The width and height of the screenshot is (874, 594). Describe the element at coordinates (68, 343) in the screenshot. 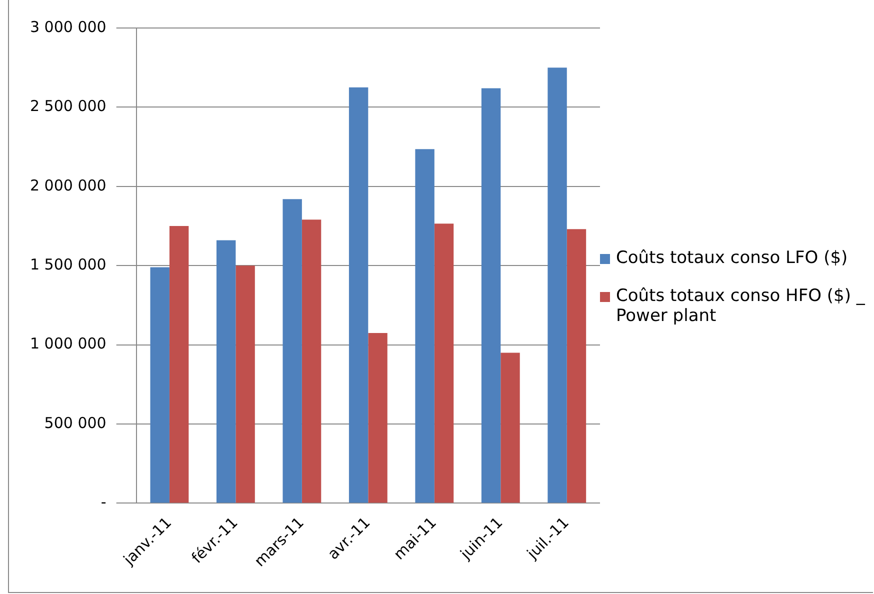

I see `y-tick-label: 1 000 000` at that location.